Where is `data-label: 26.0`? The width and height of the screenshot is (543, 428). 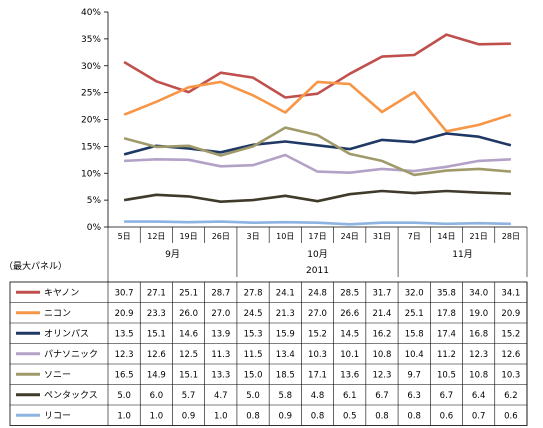 data-label: 26.0 is located at coordinates (188, 314).